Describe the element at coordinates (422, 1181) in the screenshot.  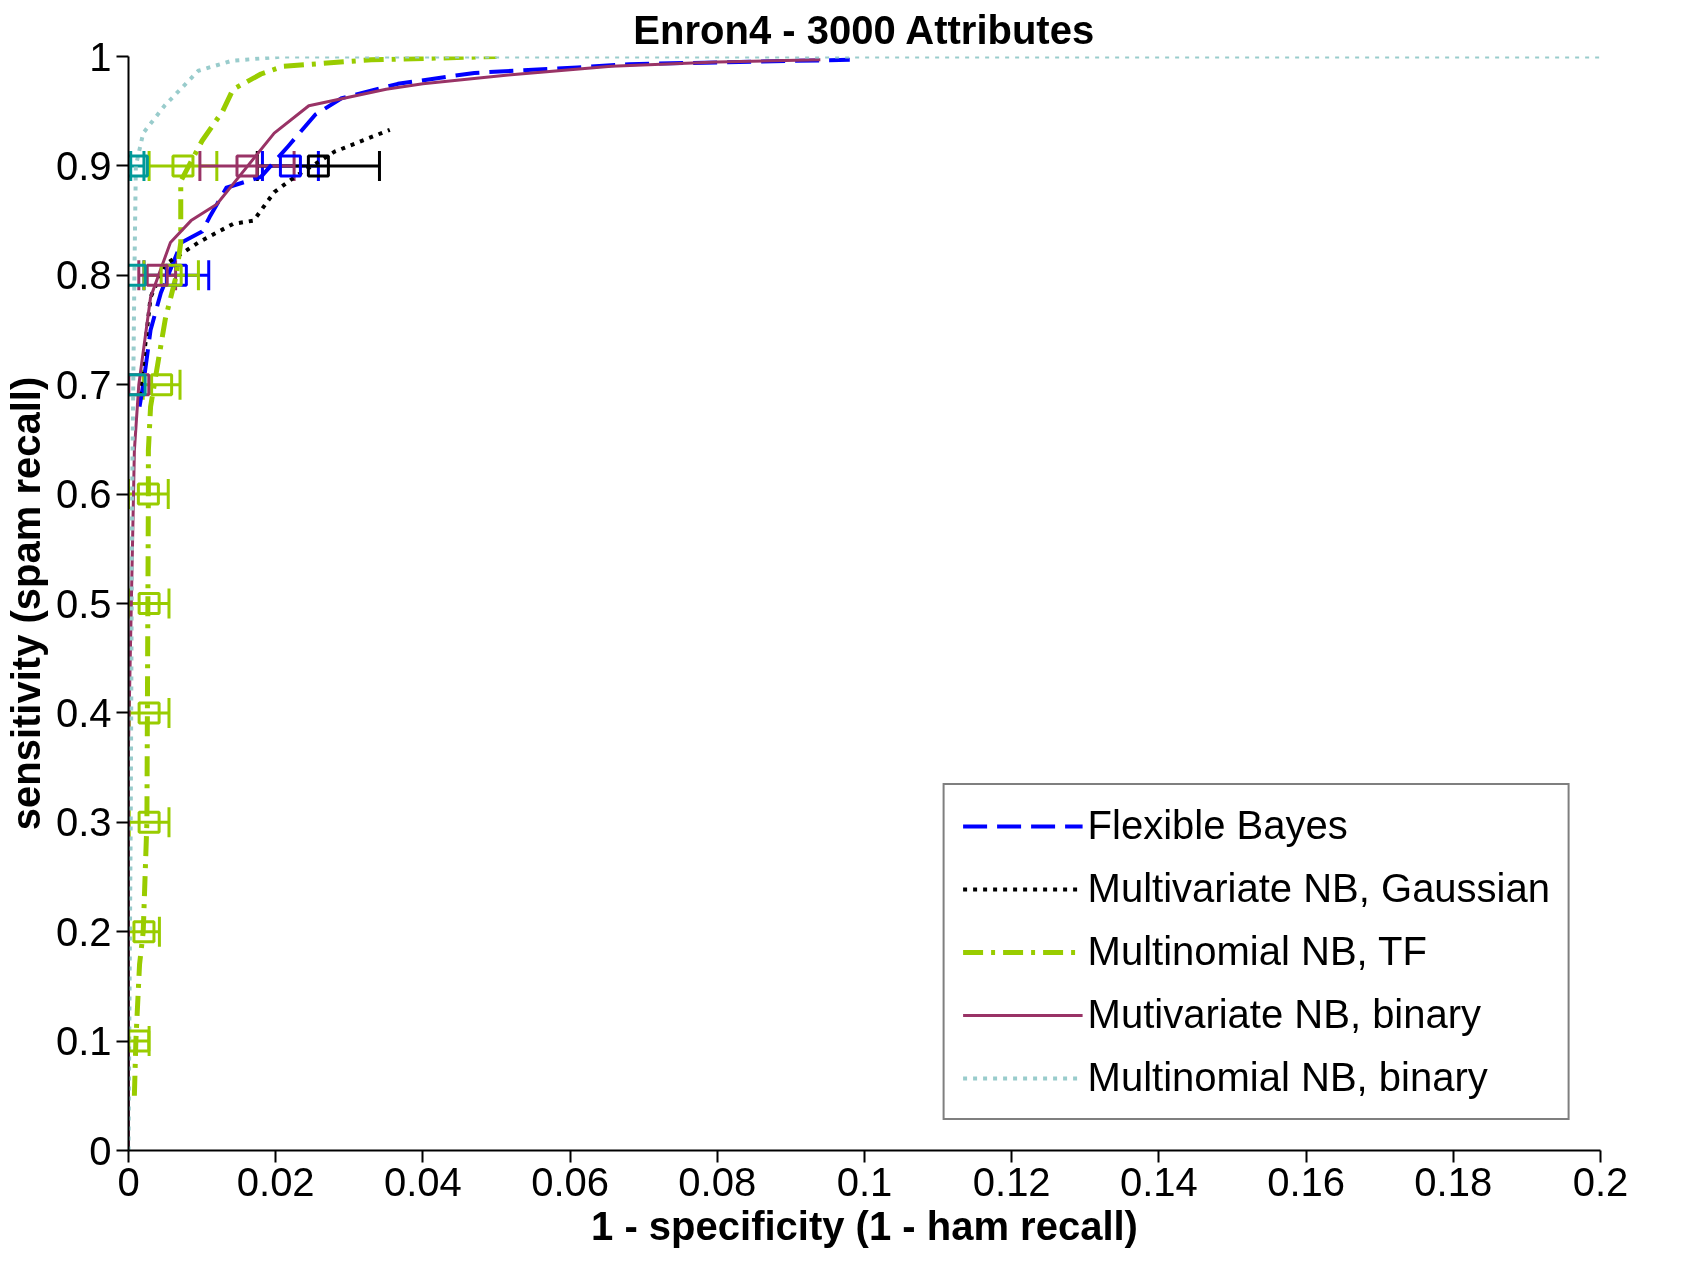
I see `x-tick-label: 0.04` at that location.